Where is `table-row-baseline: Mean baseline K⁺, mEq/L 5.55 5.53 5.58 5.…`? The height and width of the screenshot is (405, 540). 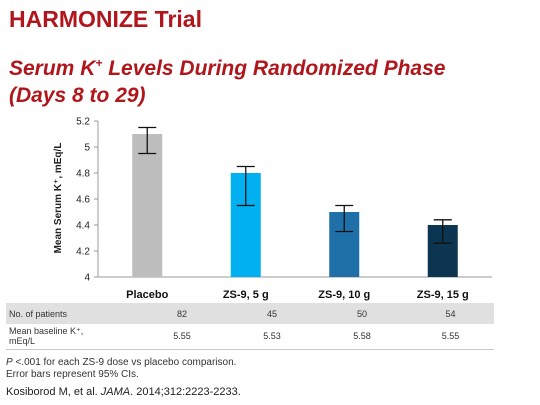
table-row-baseline: Mean baseline K⁺, mEq/L 5.55 5.53 5.58 5.… is located at coordinates (250, 336).